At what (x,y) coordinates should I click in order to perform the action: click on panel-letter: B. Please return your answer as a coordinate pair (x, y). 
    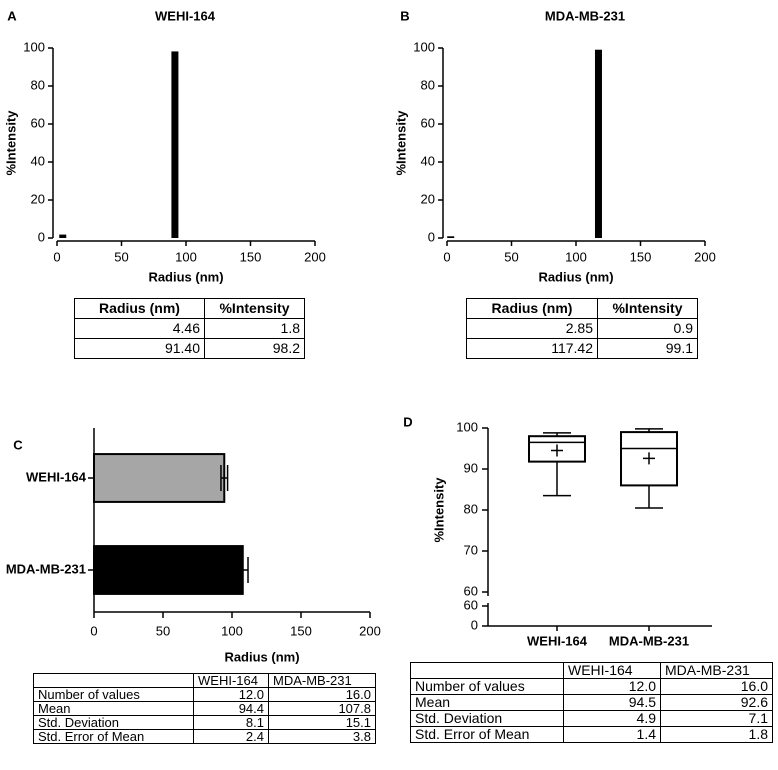
    Looking at the image, I should click on (404, 15).